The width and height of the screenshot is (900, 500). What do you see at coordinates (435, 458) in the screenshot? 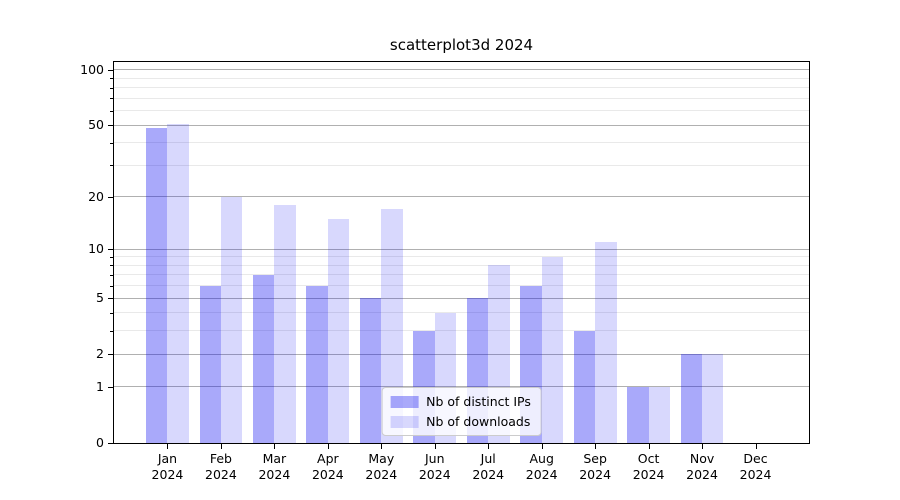
I see `x-tick-label-month: Jun` at bounding box center [435, 458].